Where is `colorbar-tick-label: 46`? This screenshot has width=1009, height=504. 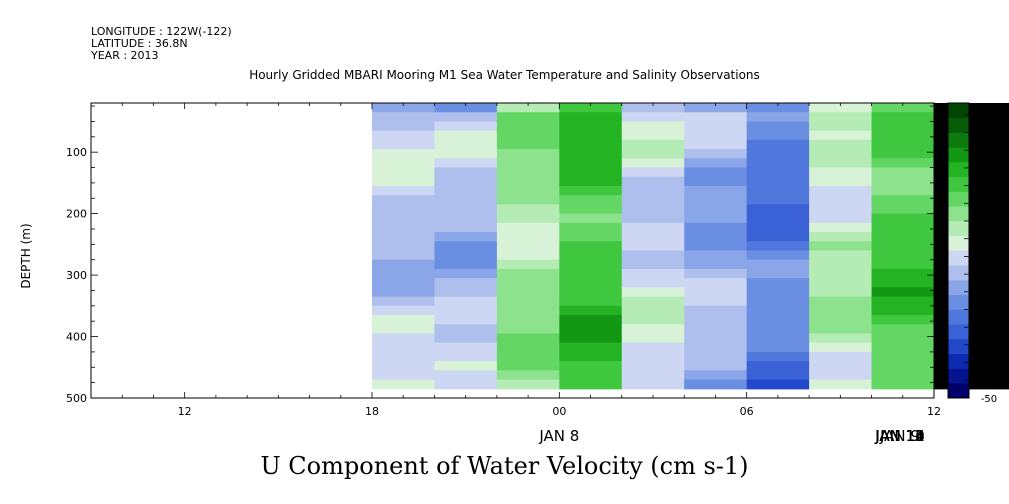 colorbar-tick-label: 46 is located at coordinates (989, 116).